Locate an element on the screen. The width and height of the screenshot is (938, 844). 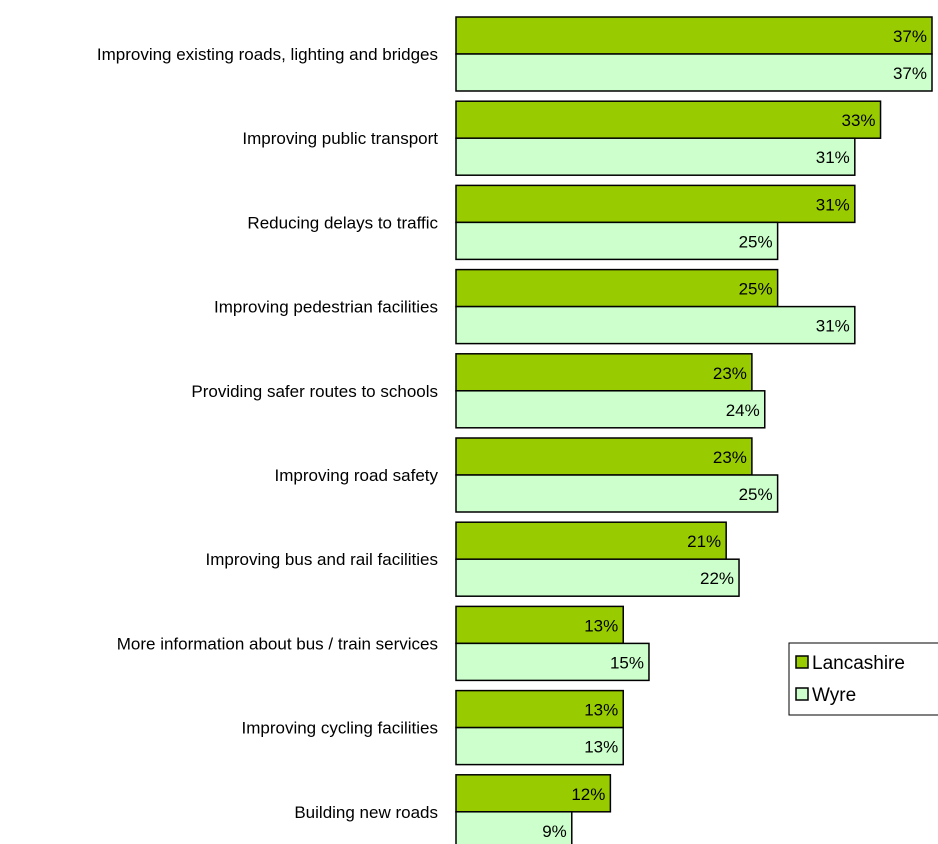
data-label-lancashire: 33% is located at coordinates (859, 120).